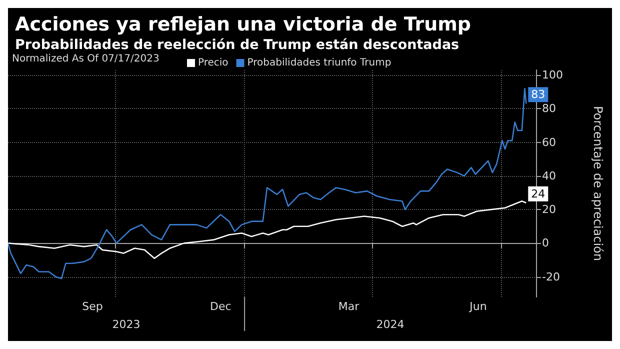 Image resolution: width=620 pixels, height=349 pixels. I want to click on x-tick-label: Mar, so click(349, 306).